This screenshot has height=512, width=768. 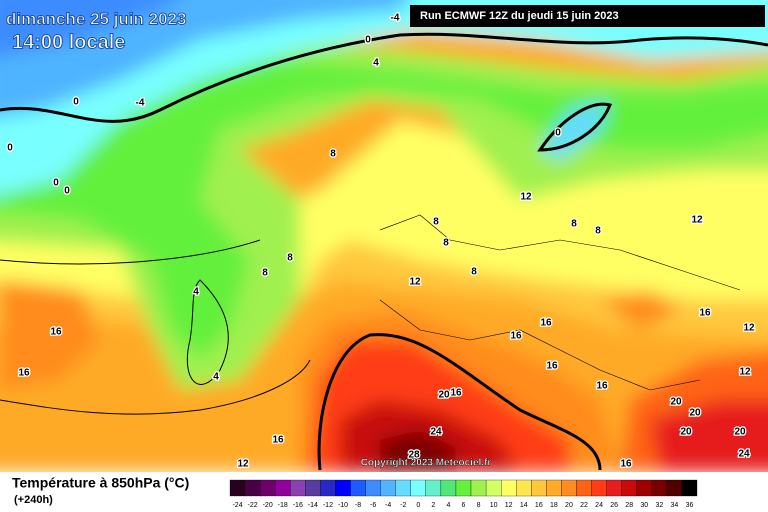 I want to click on contour-label: 24, so click(x=436, y=432).